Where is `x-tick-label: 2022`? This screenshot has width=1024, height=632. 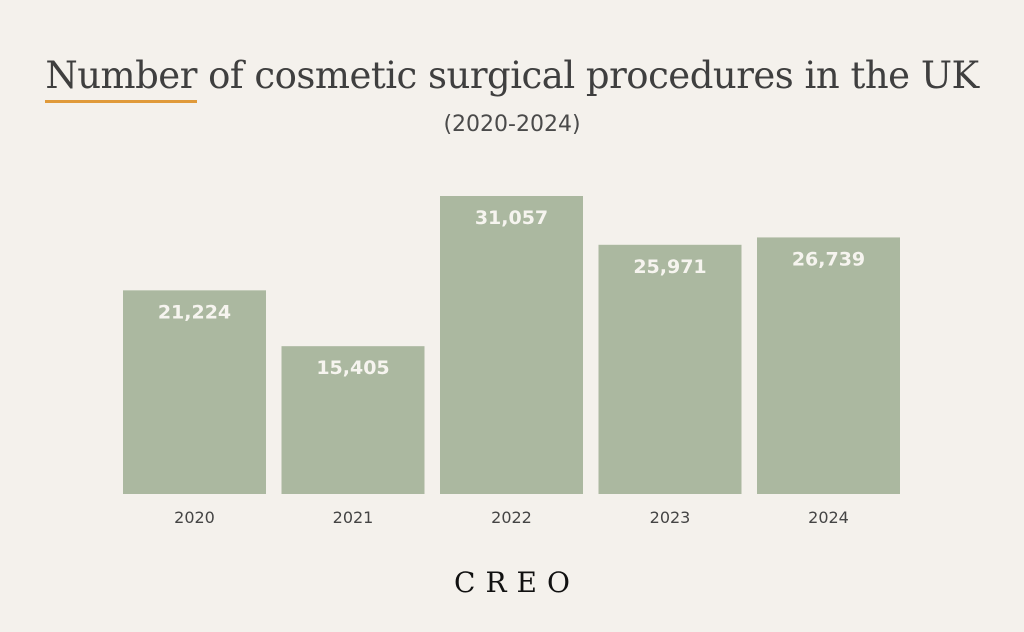 x-tick-label: 2022 is located at coordinates (511, 517).